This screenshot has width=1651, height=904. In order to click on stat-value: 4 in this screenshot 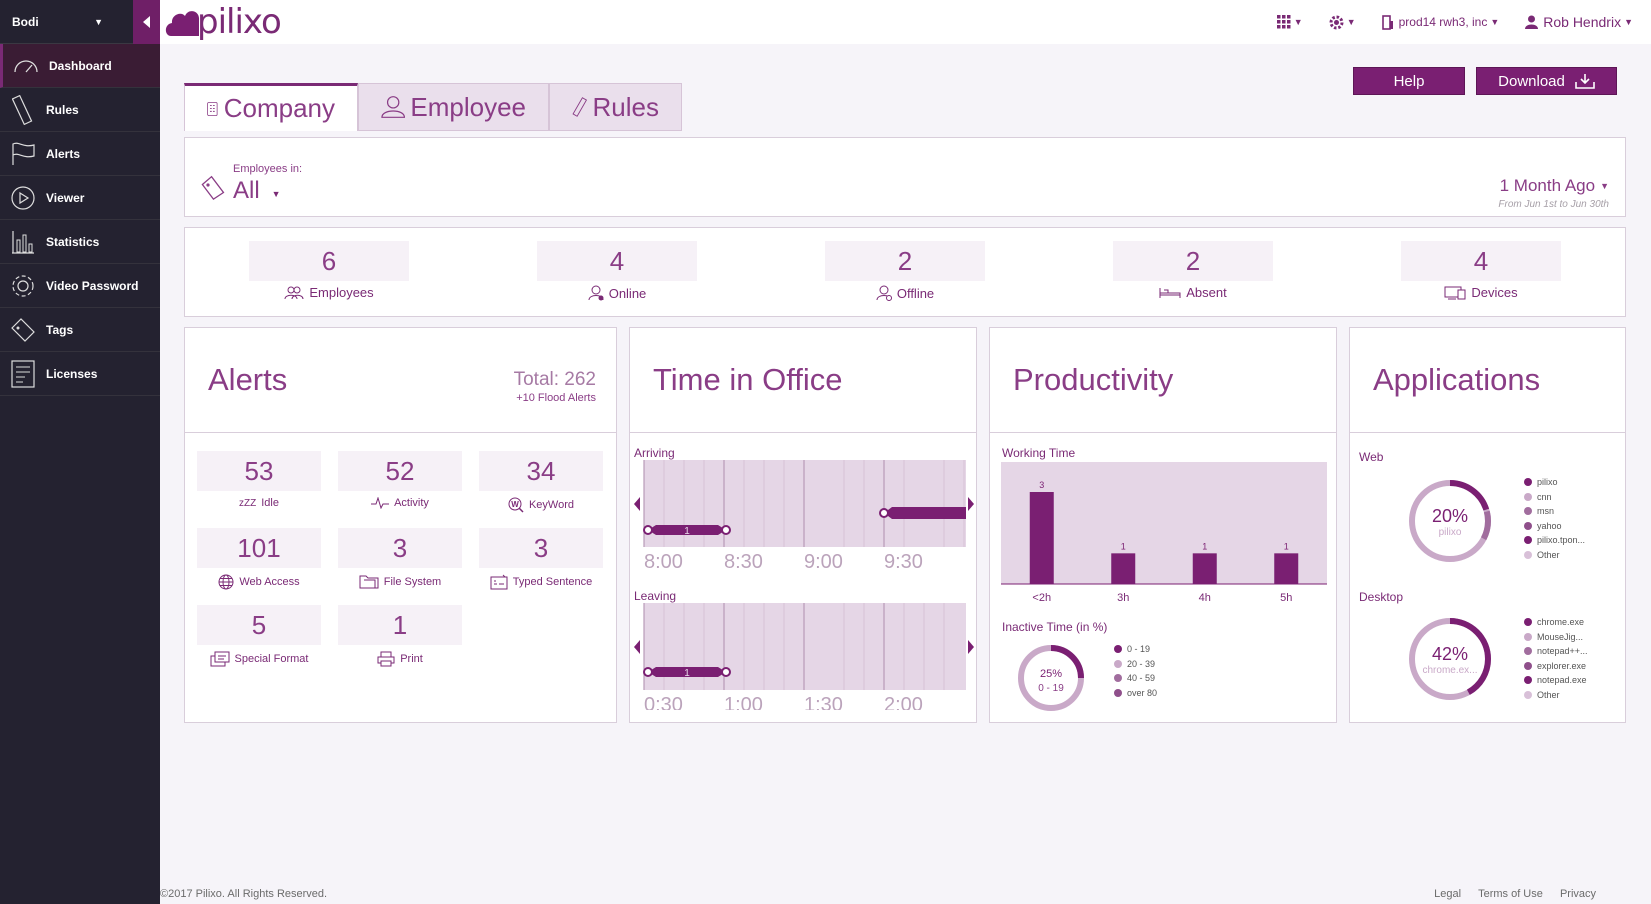, I will do `click(617, 261)`.